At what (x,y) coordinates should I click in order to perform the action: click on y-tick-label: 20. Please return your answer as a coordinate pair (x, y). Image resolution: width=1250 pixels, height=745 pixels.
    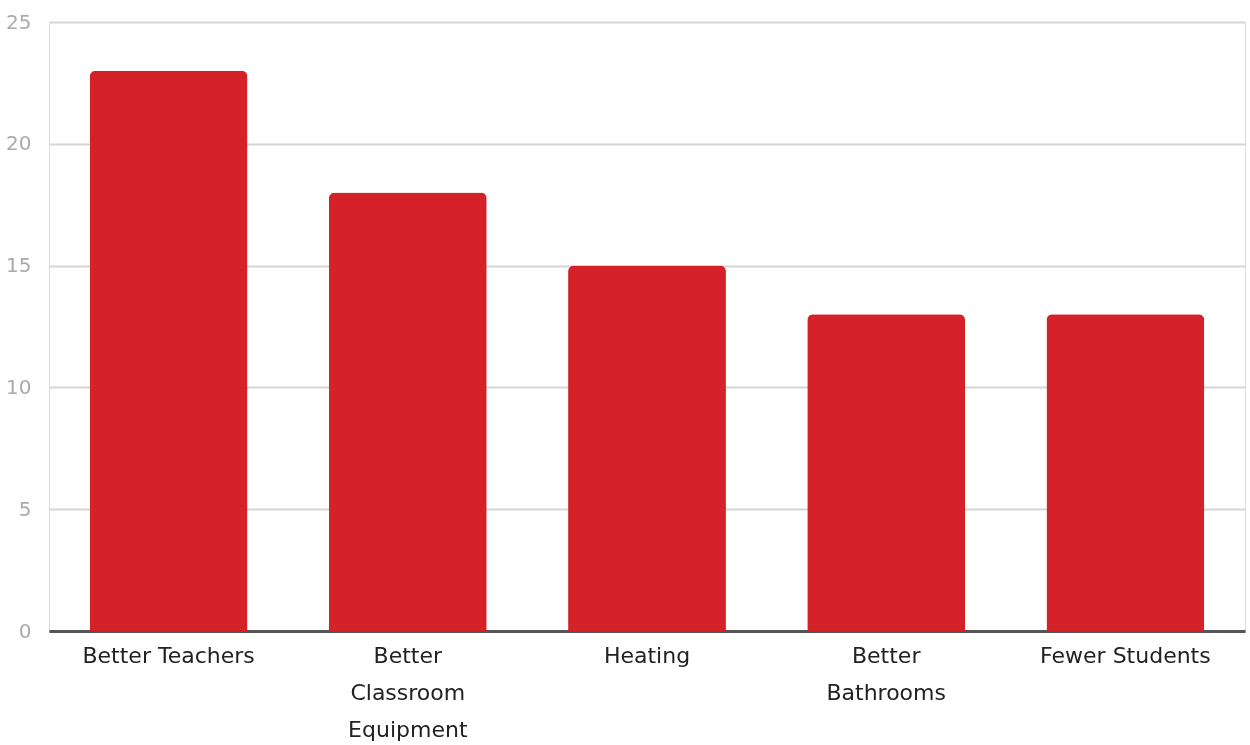
    Looking at the image, I should click on (19, 143).